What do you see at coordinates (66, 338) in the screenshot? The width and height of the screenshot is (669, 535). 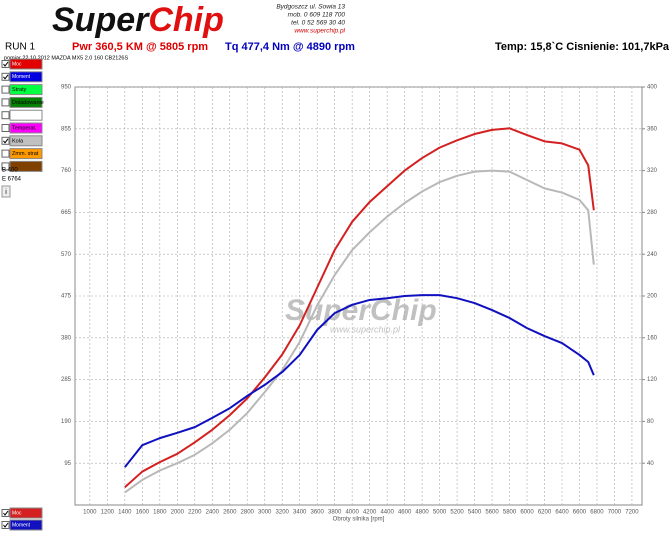 I see `y-tick-label: 380` at bounding box center [66, 338].